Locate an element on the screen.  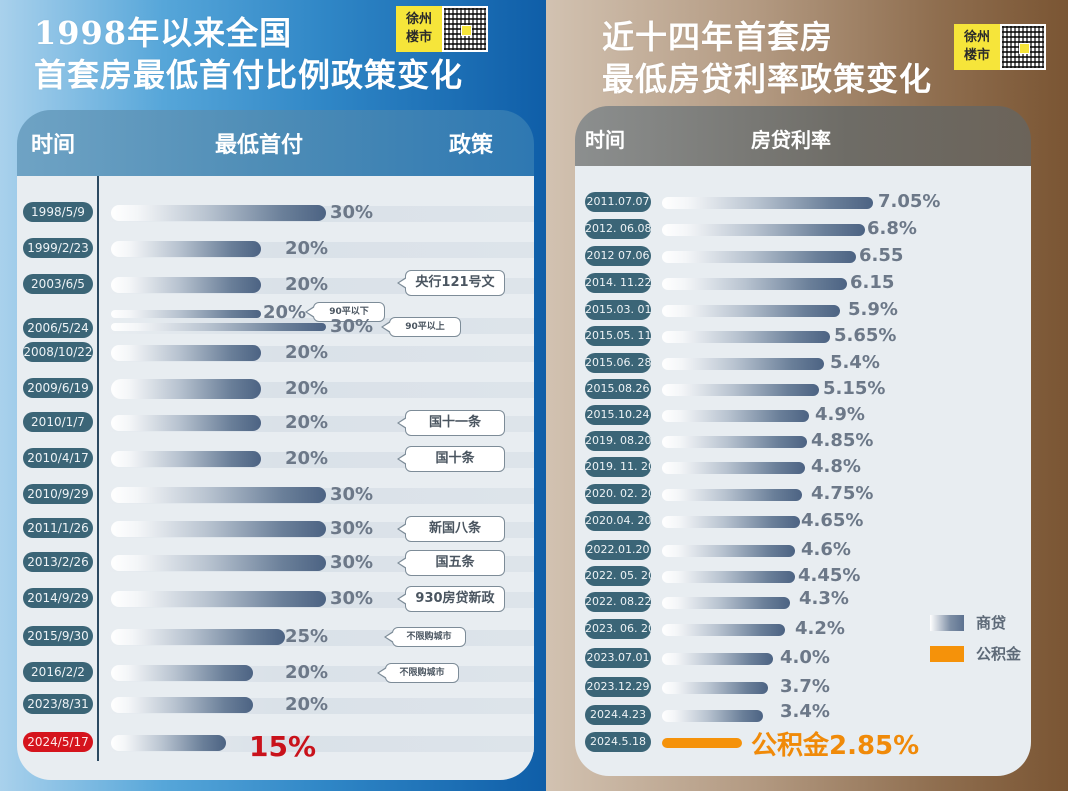
chart-row: 2015.10.24 4.9% is located at coordinates (803, 416).